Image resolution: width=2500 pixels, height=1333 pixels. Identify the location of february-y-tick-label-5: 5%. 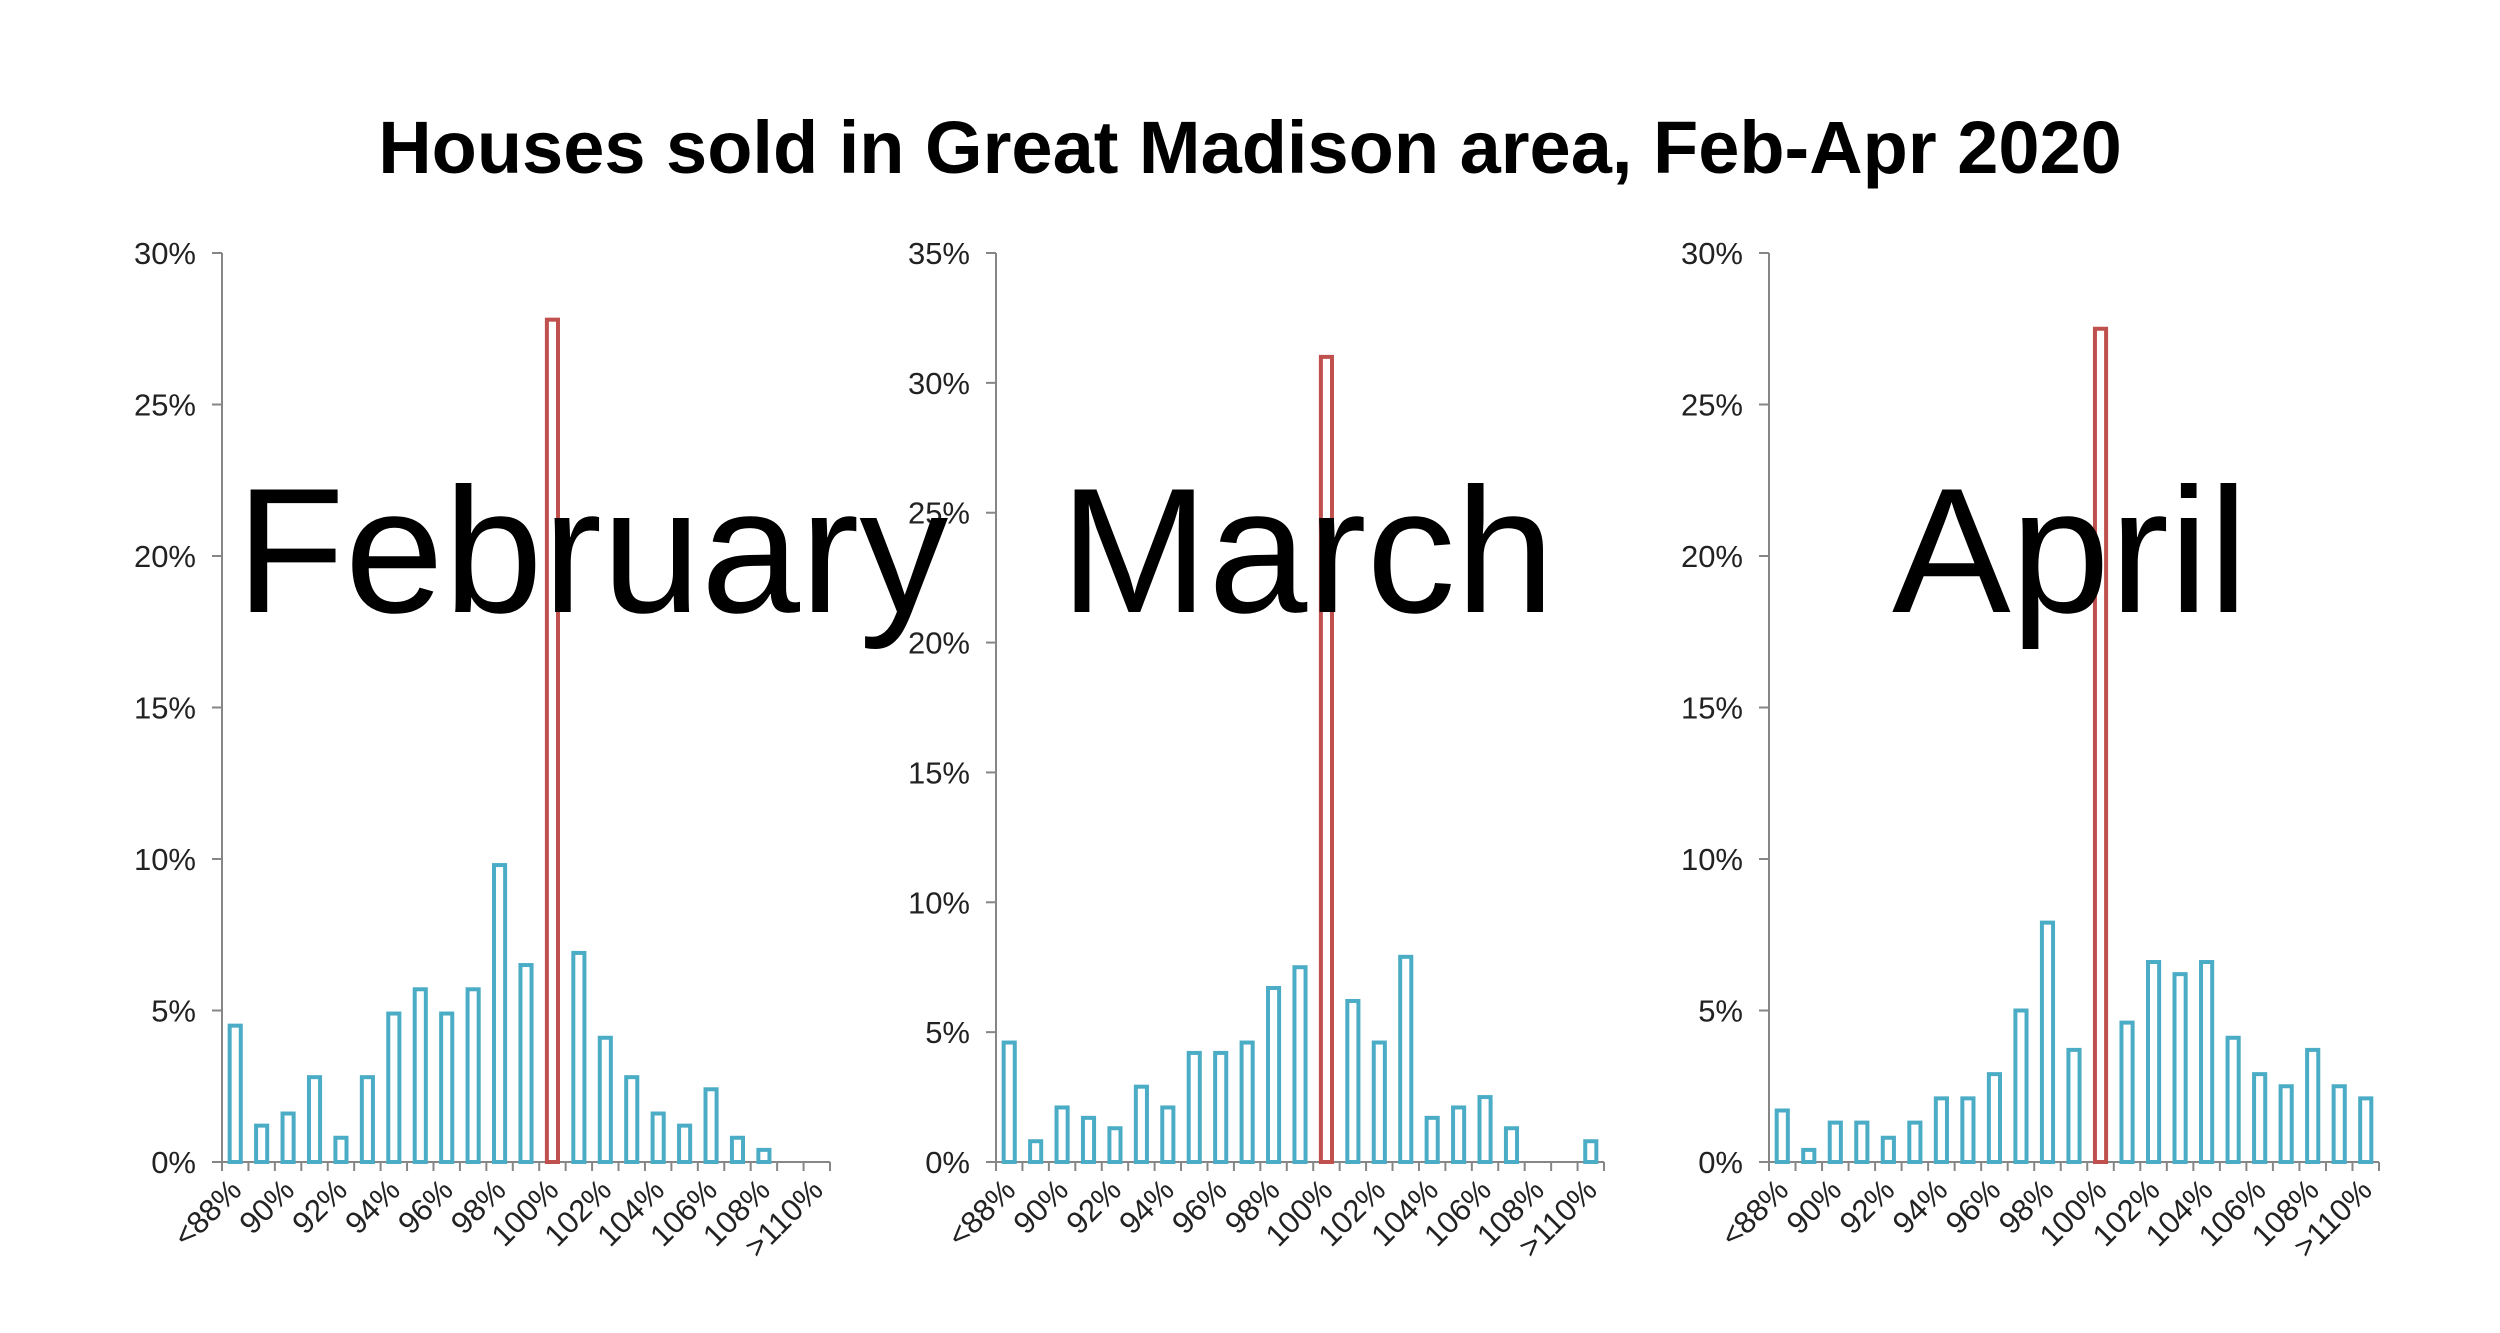
(173, 1011).